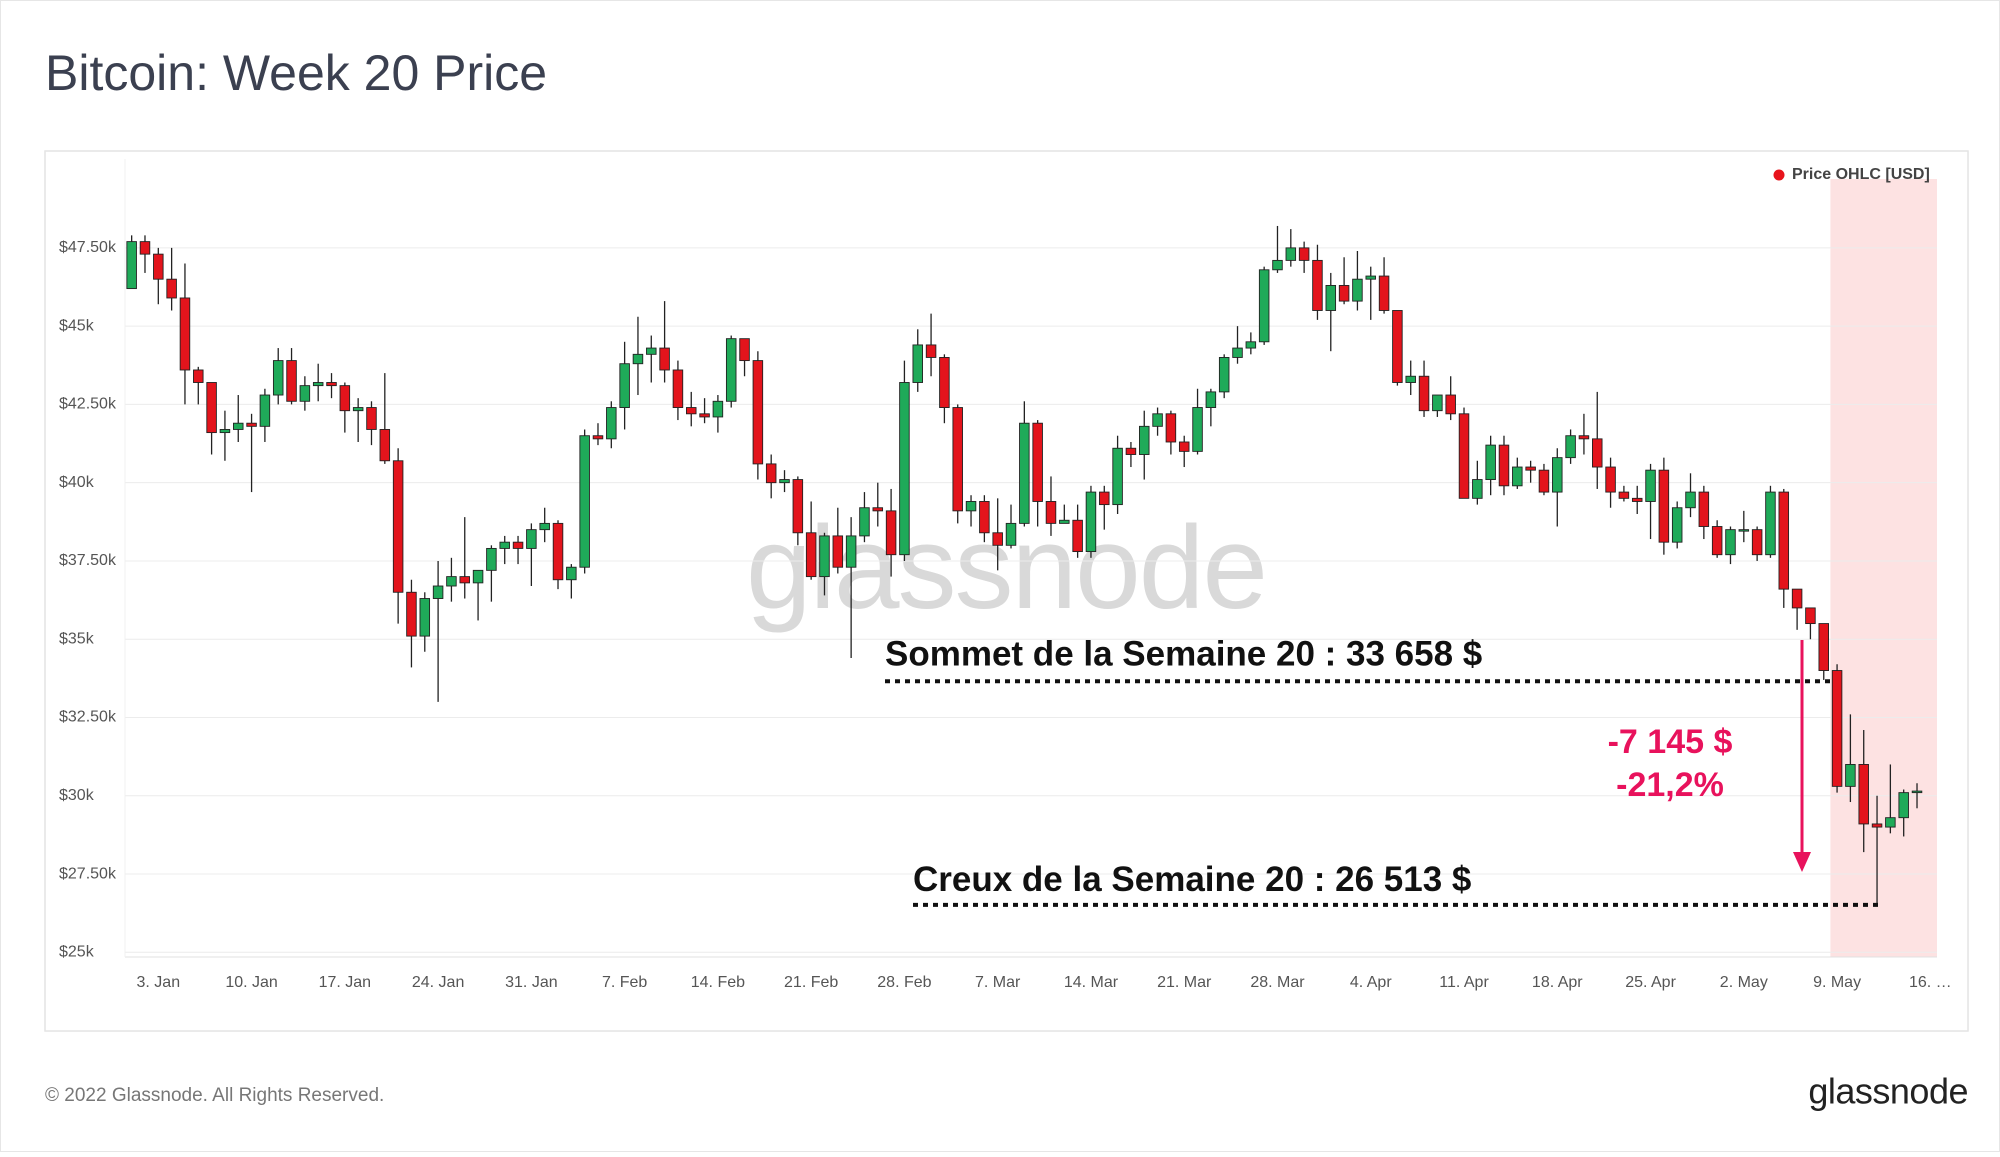  What do you see at coordinates (77, 325) in the screenshot?
I see `y-tick-label: $45k` at bounding box center [77, 325].